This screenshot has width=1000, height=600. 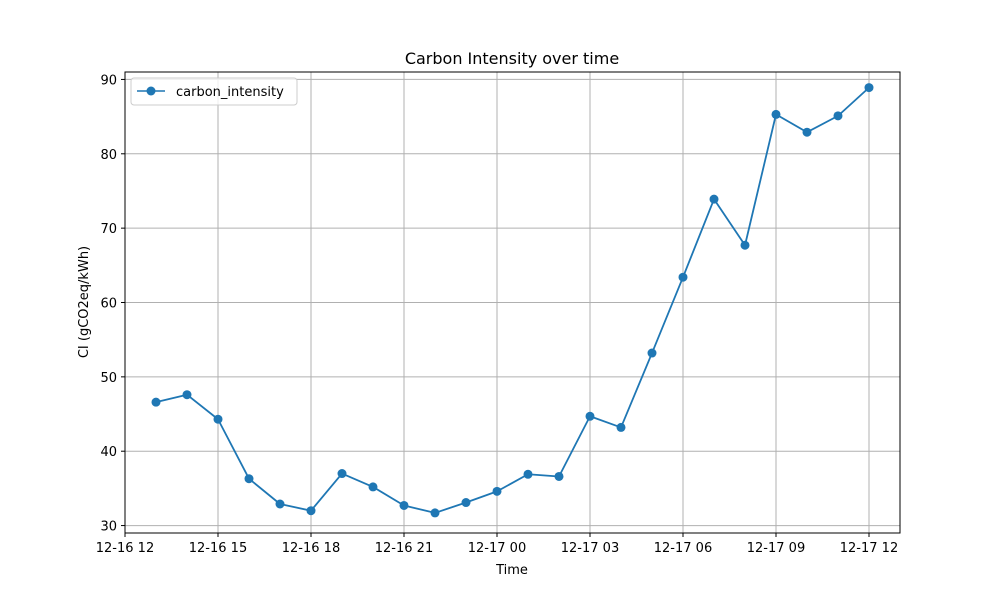 What do you see at coordinates (776, 548) in the screenshot?
I see `x-tick-label: 12-17 09` at bounding box center [776, 548].